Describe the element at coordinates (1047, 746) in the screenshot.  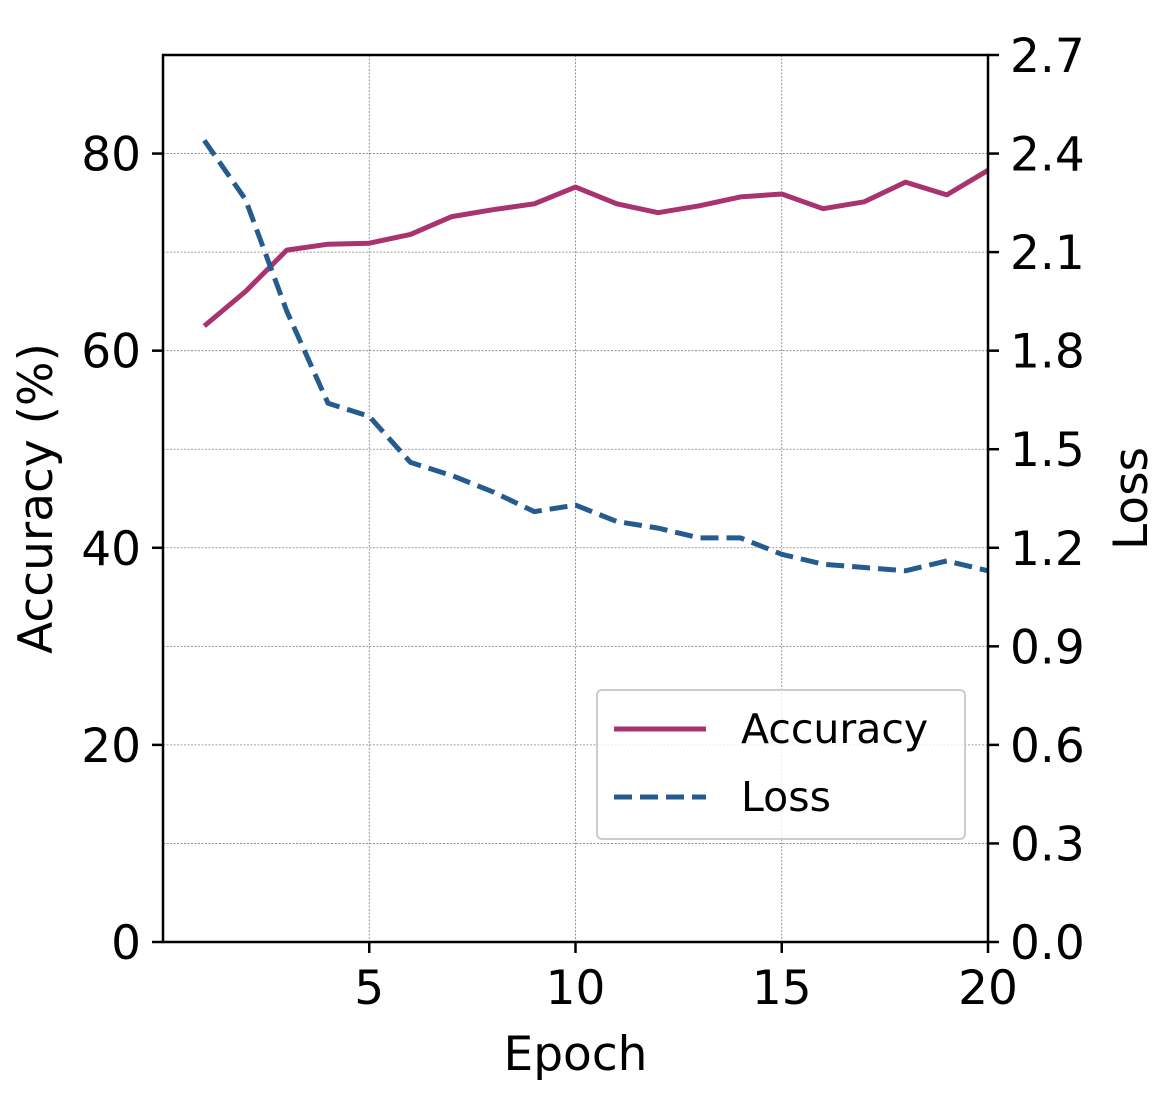
I see `y-right-tick-label: 0.6` at that location.